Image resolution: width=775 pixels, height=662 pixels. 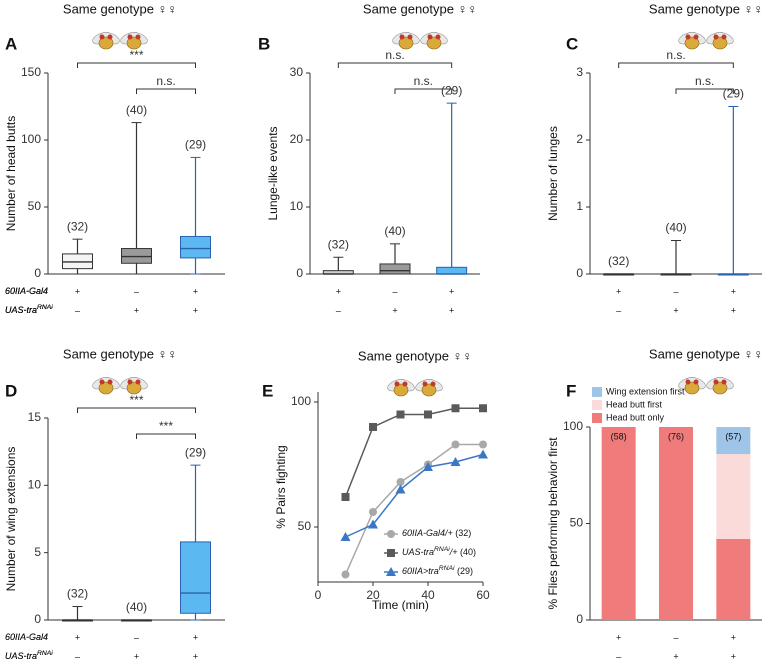 I want to click on text-part: 60IIA-Gal4/+, so click(x=427, y=533).